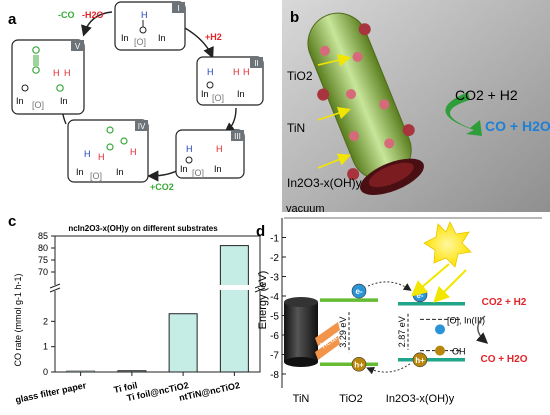 The width and height of the screenshot is (550, 415). What do you see at coordinates (365, 103) in the screenshot?
I see `nanotube` at bounding box center [365, 103].